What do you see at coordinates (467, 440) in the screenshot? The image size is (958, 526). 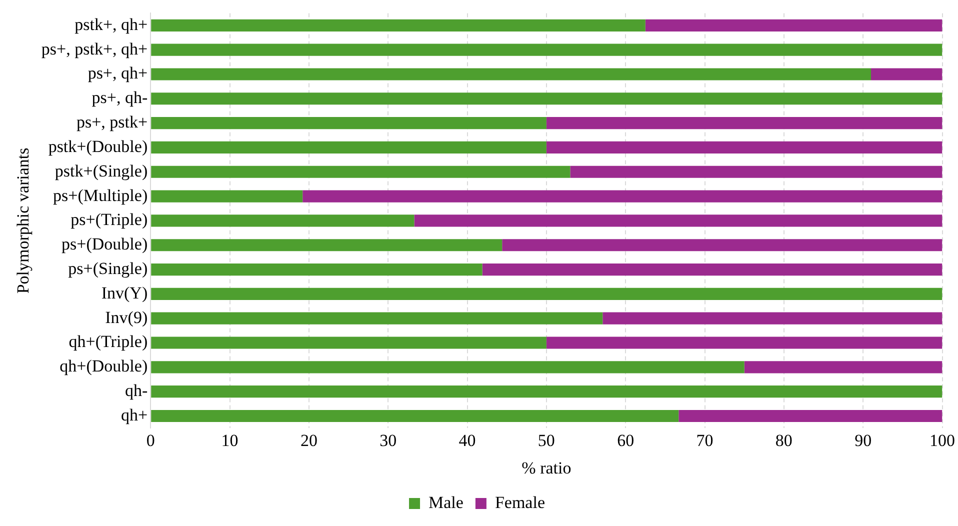 I see `x-tick-label: 40` at bounding box center [467, 440].